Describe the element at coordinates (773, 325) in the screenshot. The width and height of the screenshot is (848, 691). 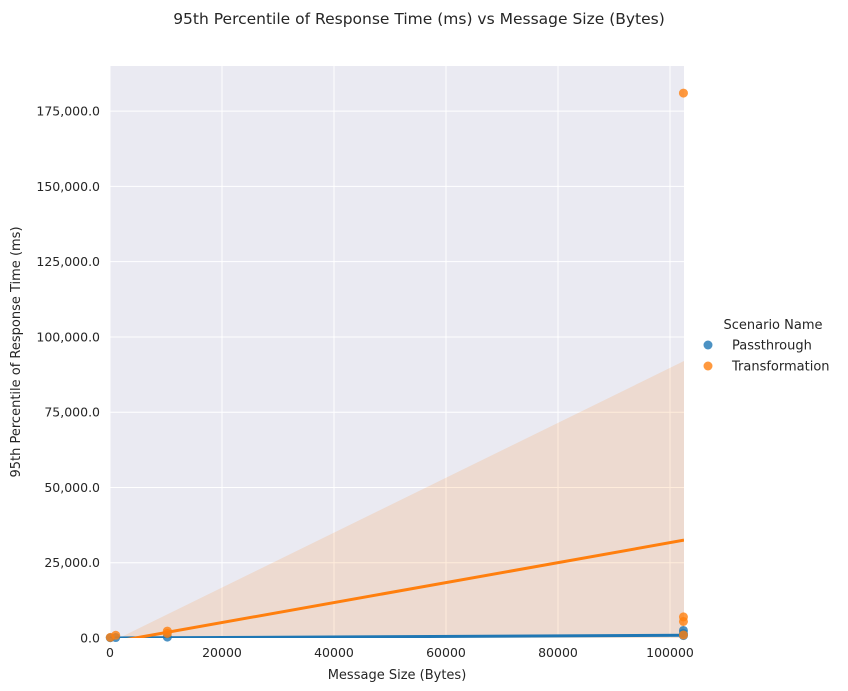
I see `legend-title: Scenario Name` at that location.